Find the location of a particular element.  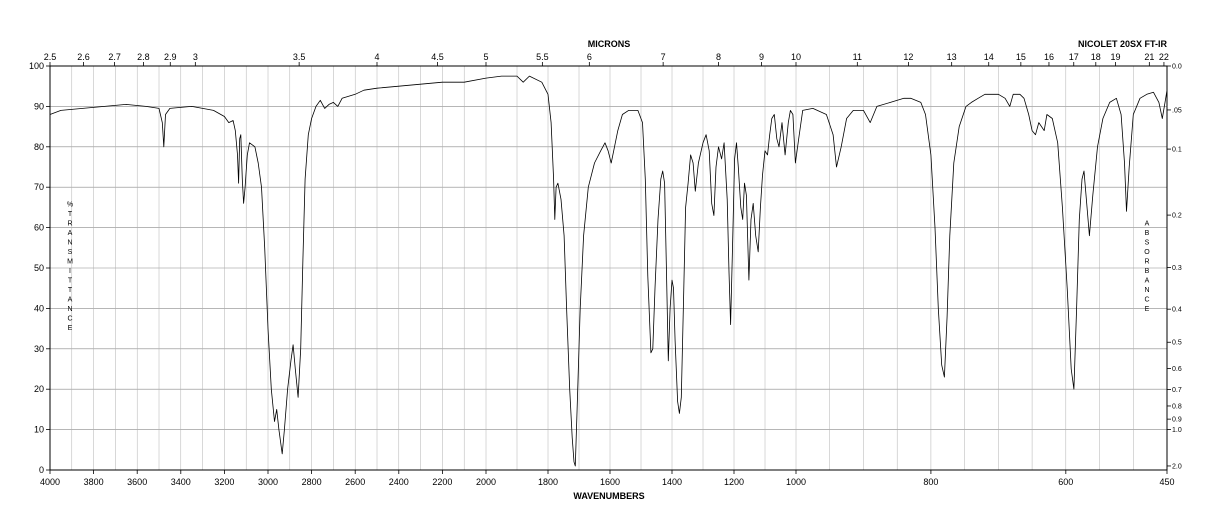

x-tick-label: 800 is located at coordinates (930, 482).